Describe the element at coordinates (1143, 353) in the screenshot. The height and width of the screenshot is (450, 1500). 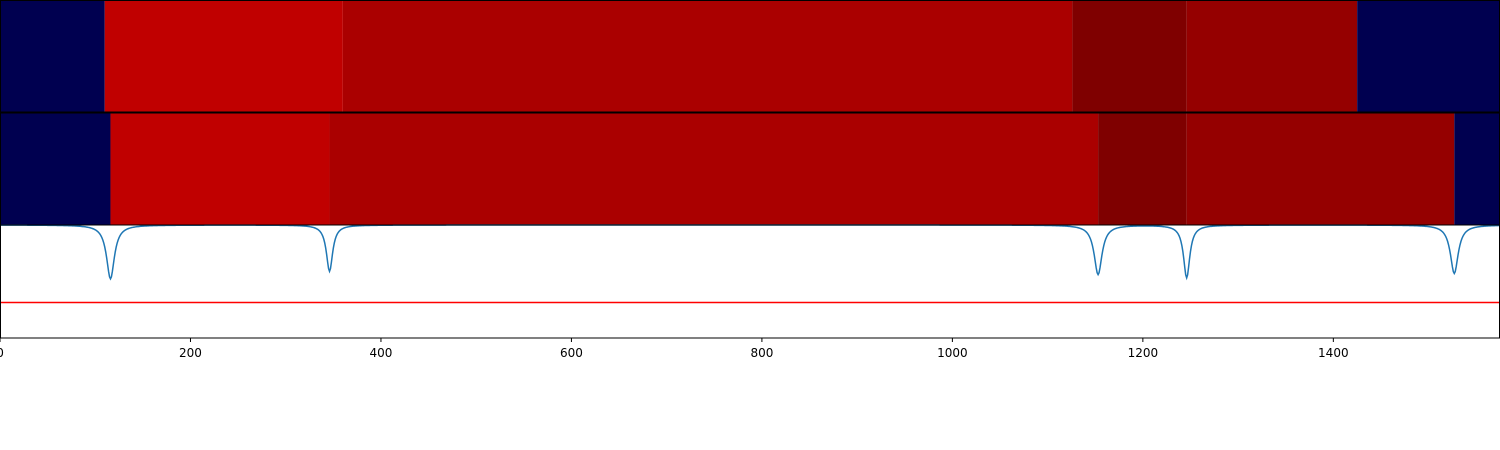
I see `x-tick-label: 1200` at that location.